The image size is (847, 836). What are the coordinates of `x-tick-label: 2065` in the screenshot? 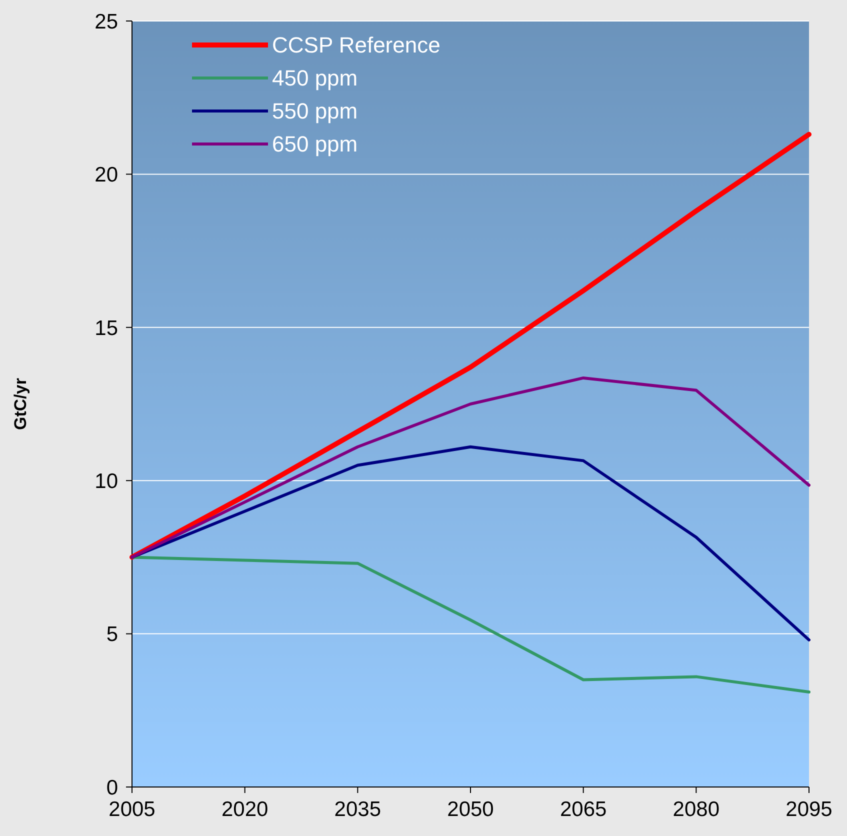 It's located at (583, 809).